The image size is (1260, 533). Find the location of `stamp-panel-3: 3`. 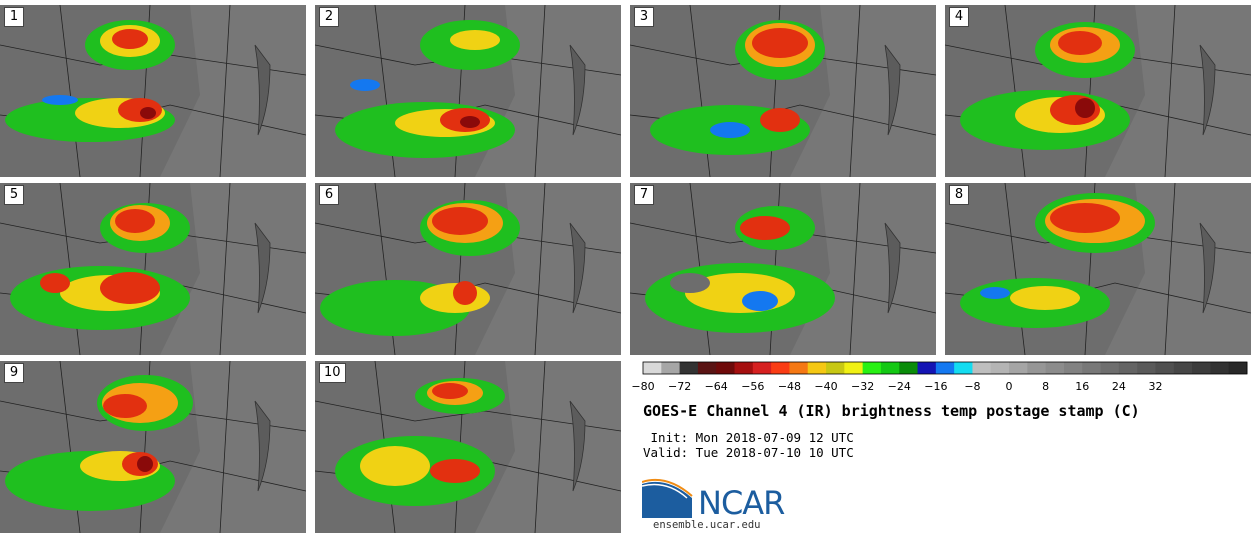

stamp-panel-3: 3 is located at coordinates (783, 91).